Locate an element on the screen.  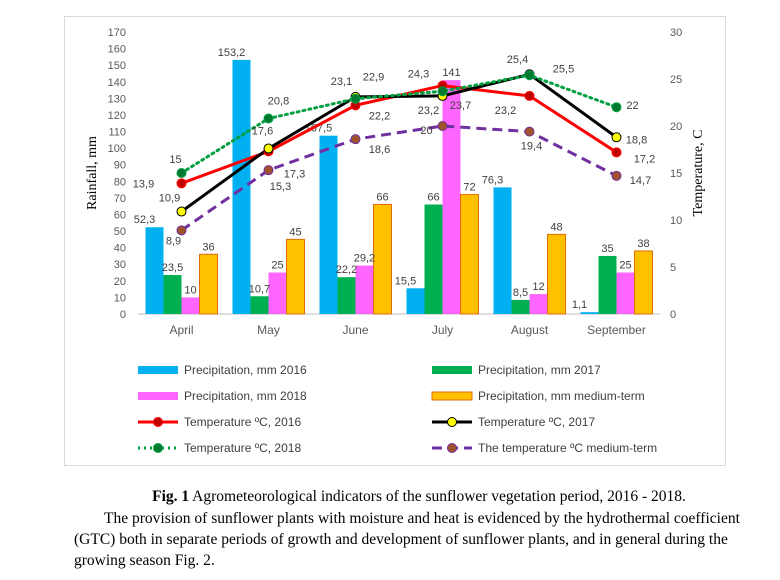
line-data-label: 17,2 is located at coordinates (644, 159).